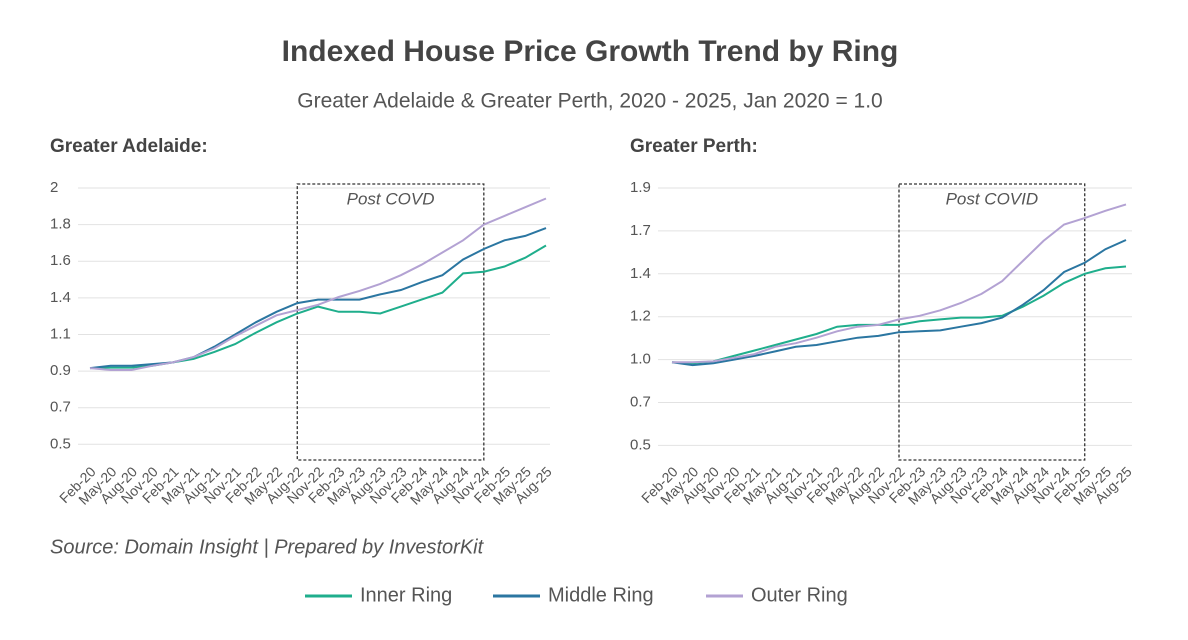 The height and width of the screenshot is (640, 1188). Describe the element at coordinates (60, 333) in the screenshot. I see `y-tick-label: 1.1` at that location.